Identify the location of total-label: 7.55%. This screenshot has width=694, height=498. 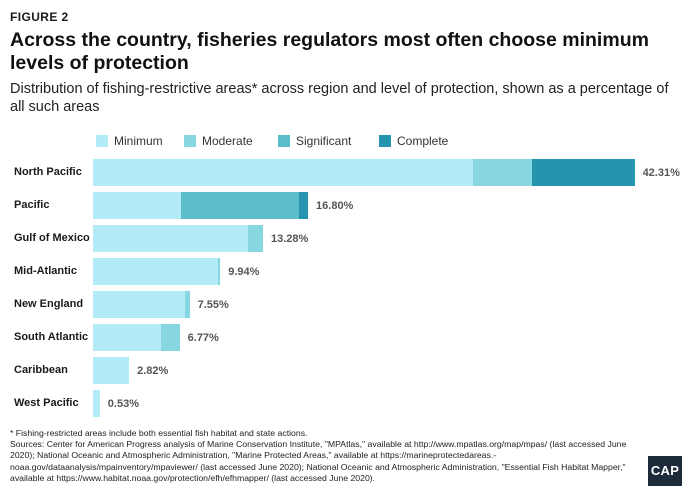
(213, 305).